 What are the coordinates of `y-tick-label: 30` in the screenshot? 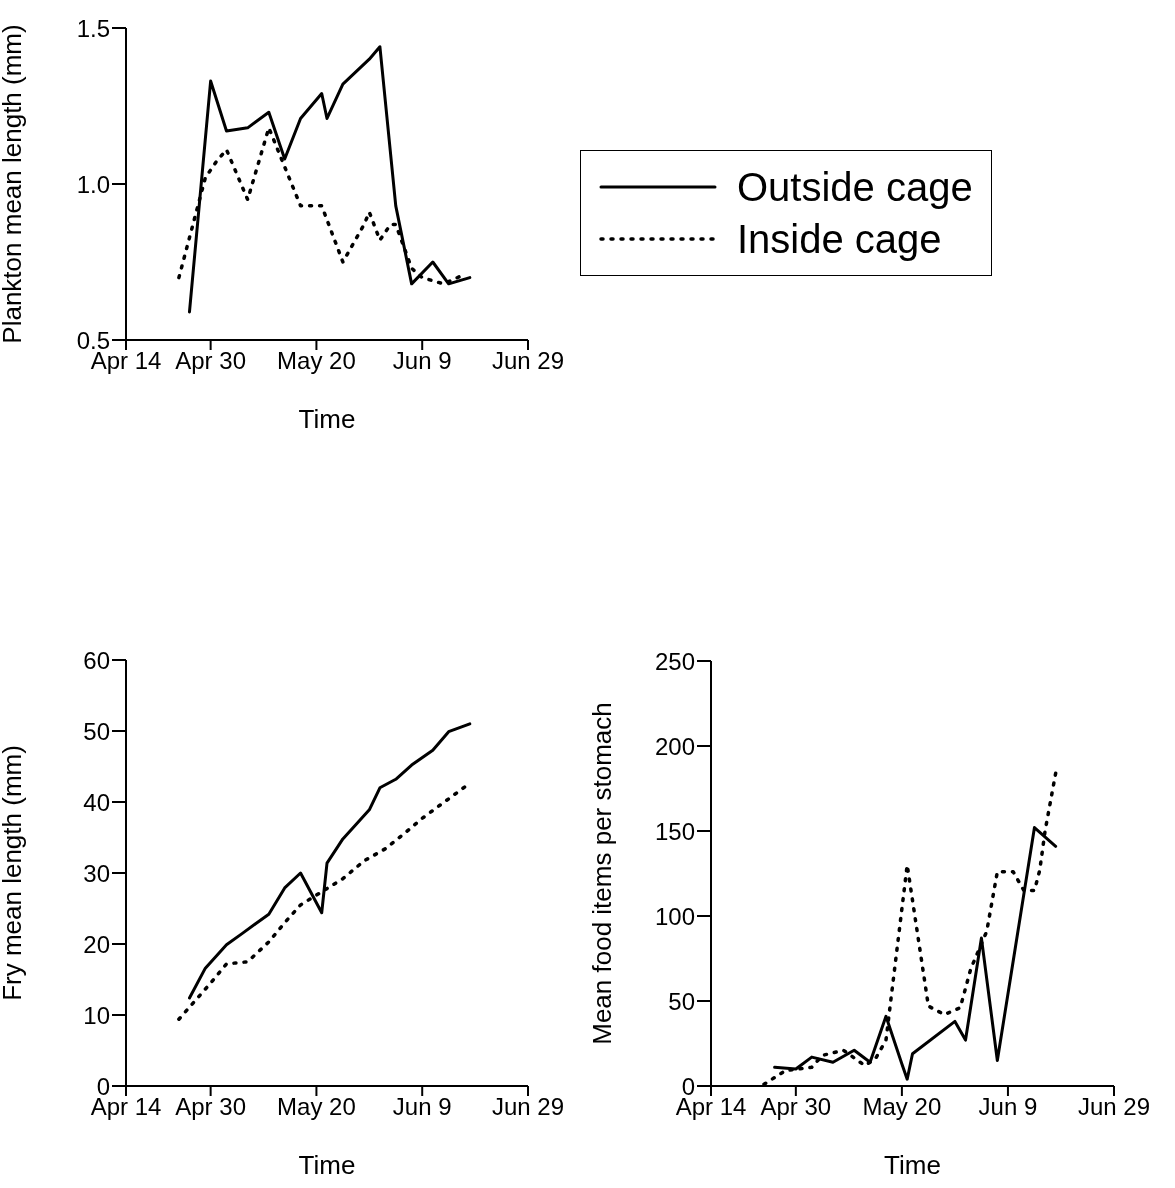 It's located at (96, 873).